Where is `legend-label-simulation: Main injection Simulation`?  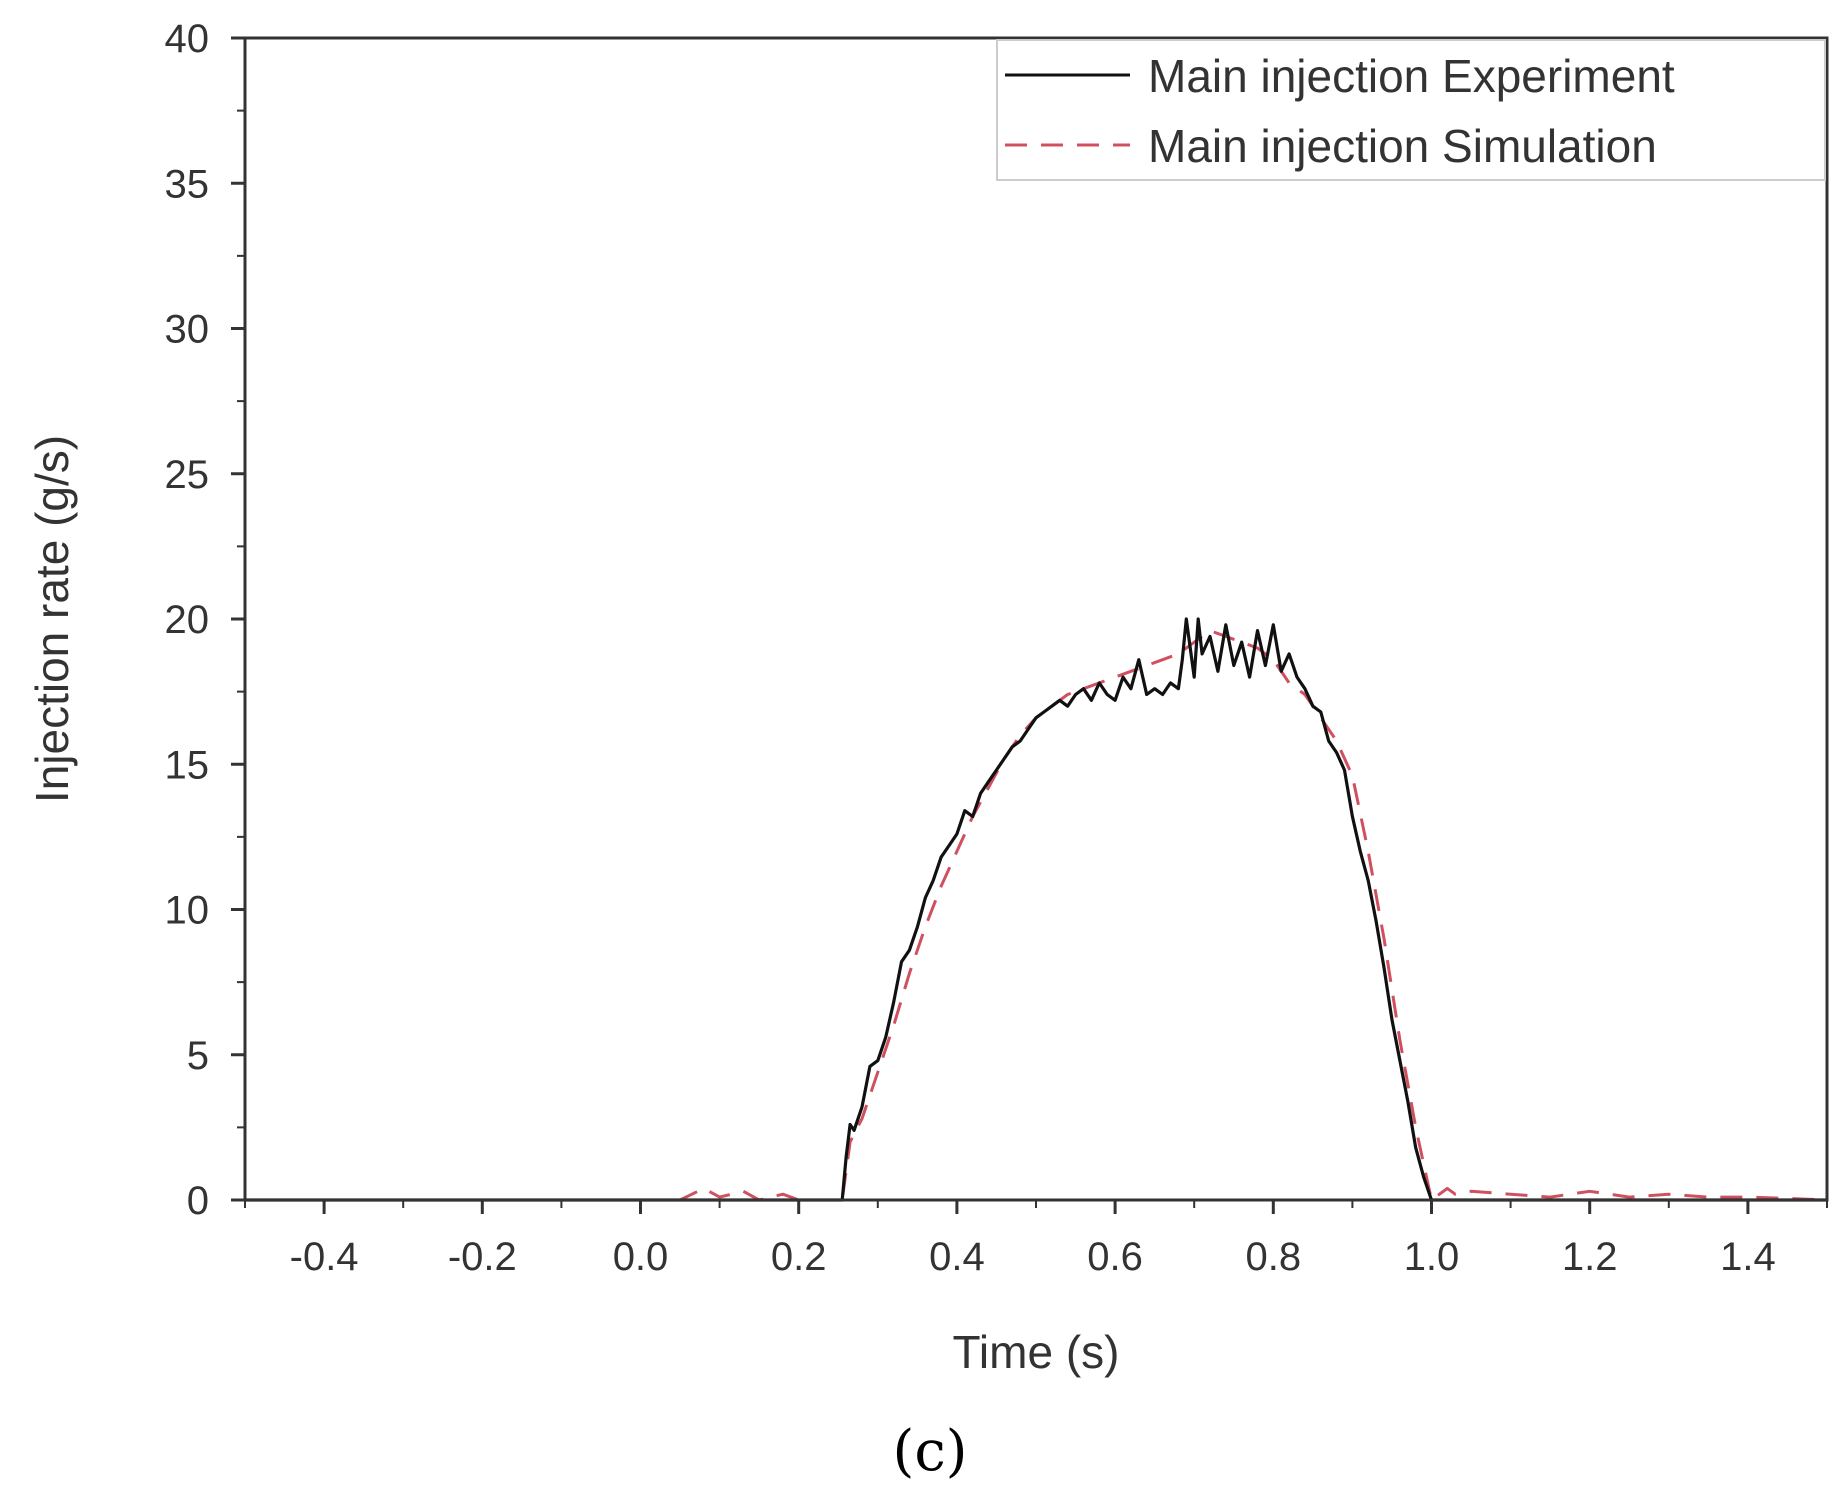 legend-label-simulation: Main injection Simulation is located at coordinates (1402, 146).